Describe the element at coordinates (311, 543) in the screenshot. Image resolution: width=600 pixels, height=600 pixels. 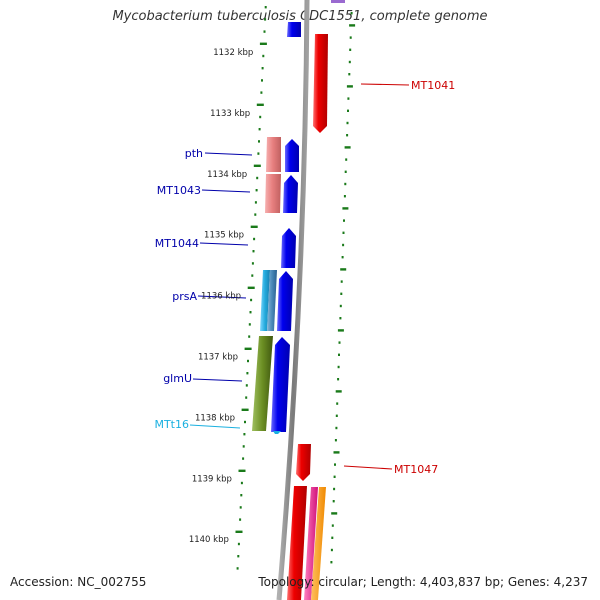
I see `gene-downstream-magenta-block` at that location.